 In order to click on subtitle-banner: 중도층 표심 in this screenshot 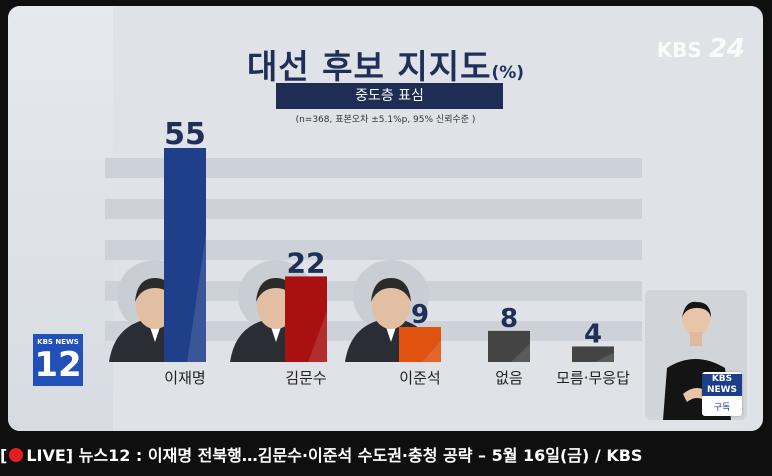, I will do `click(389, 96)`.